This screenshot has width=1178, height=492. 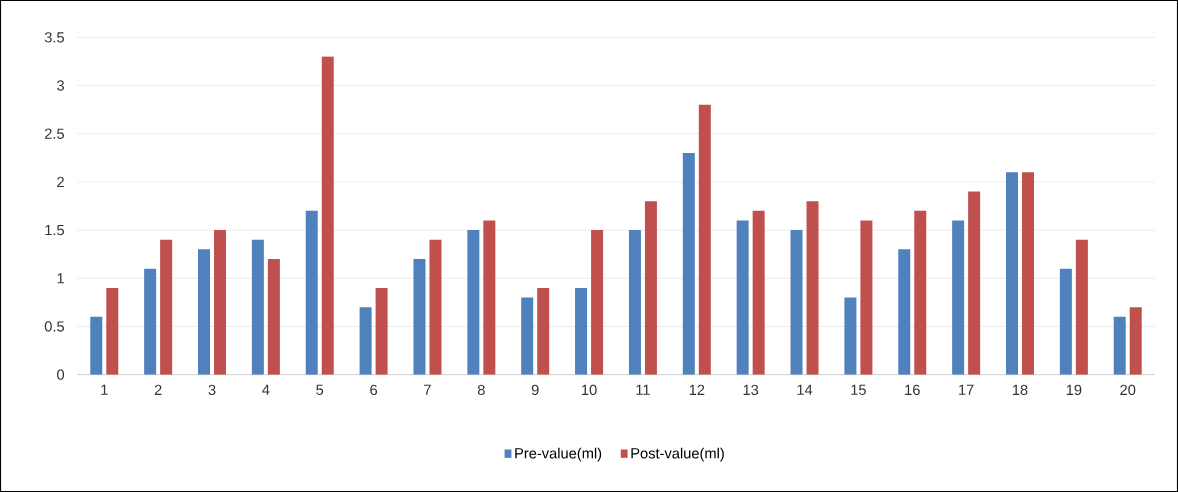 I want to click on legend-label: Post-value(ml), so click(x=677, y=454).